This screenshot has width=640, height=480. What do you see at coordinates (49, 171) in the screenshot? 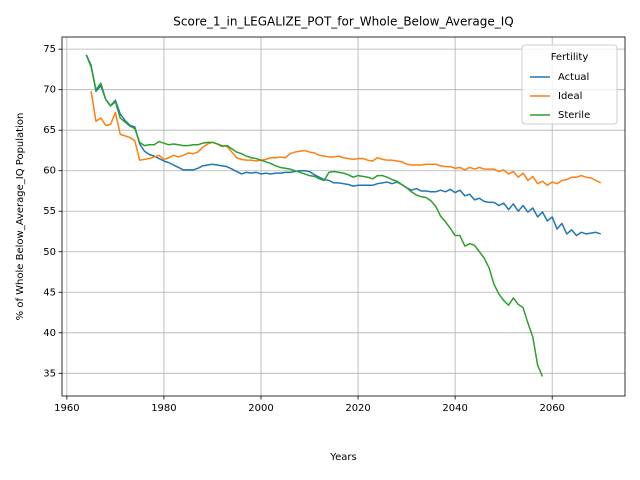
I see `y-tick-label: 60` at bounding box center [49, 171].